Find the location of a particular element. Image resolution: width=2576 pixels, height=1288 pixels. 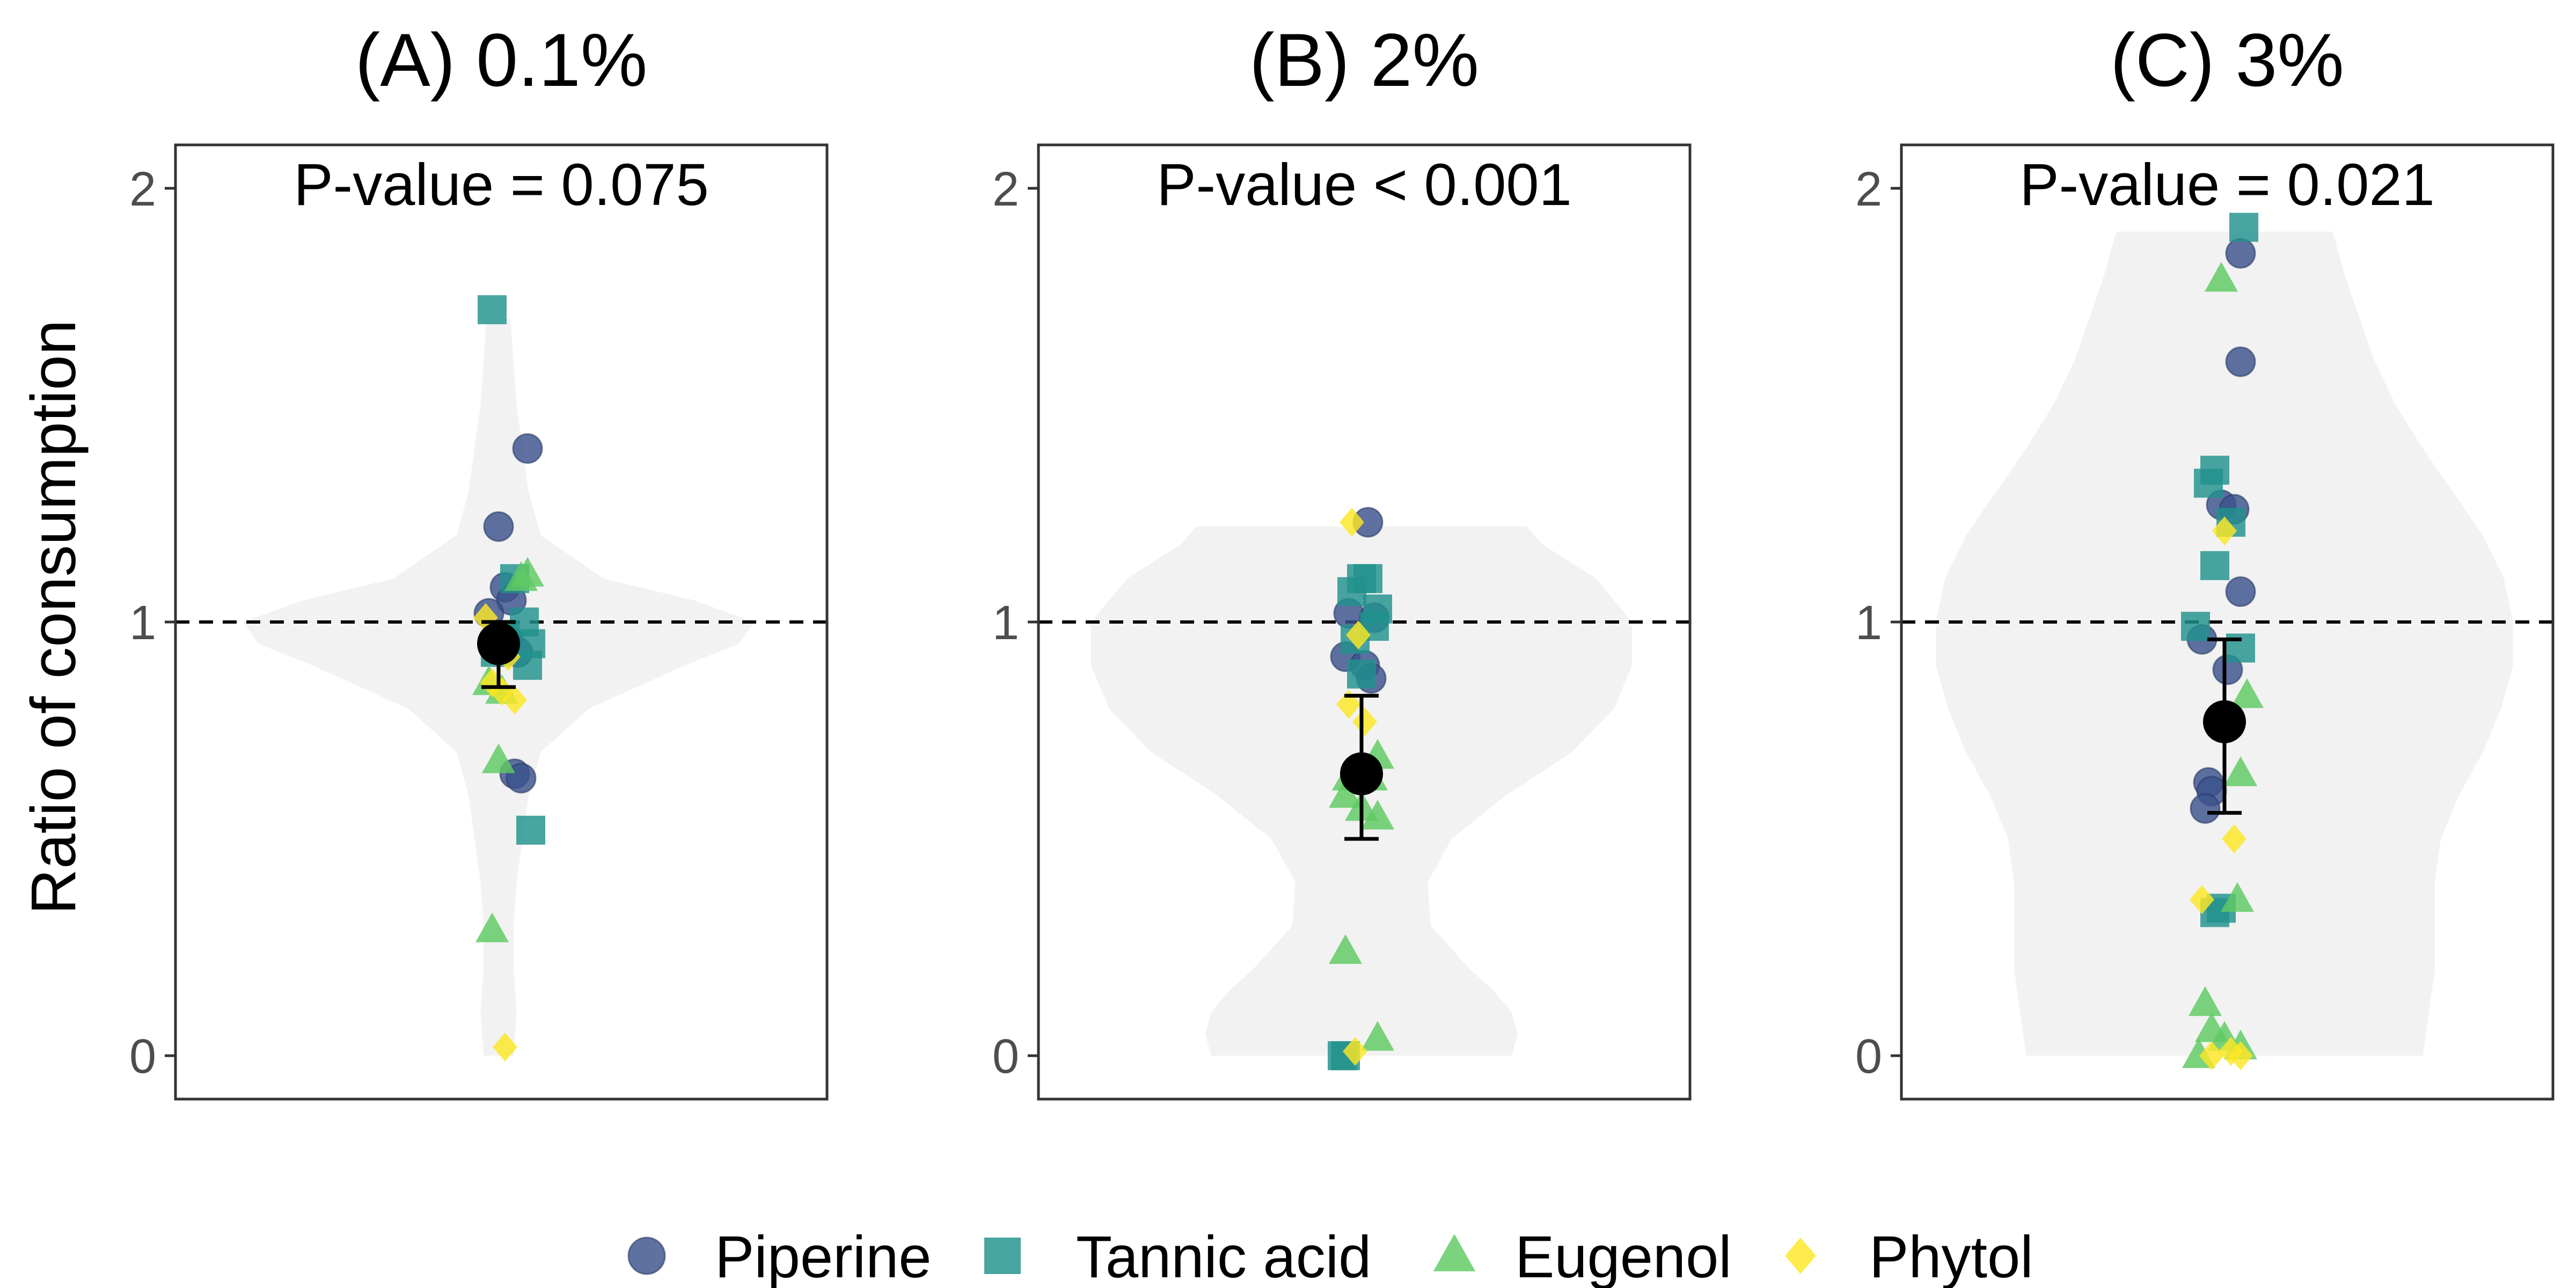

legend-marker-phytol is located at coordinates (1800, 1256).